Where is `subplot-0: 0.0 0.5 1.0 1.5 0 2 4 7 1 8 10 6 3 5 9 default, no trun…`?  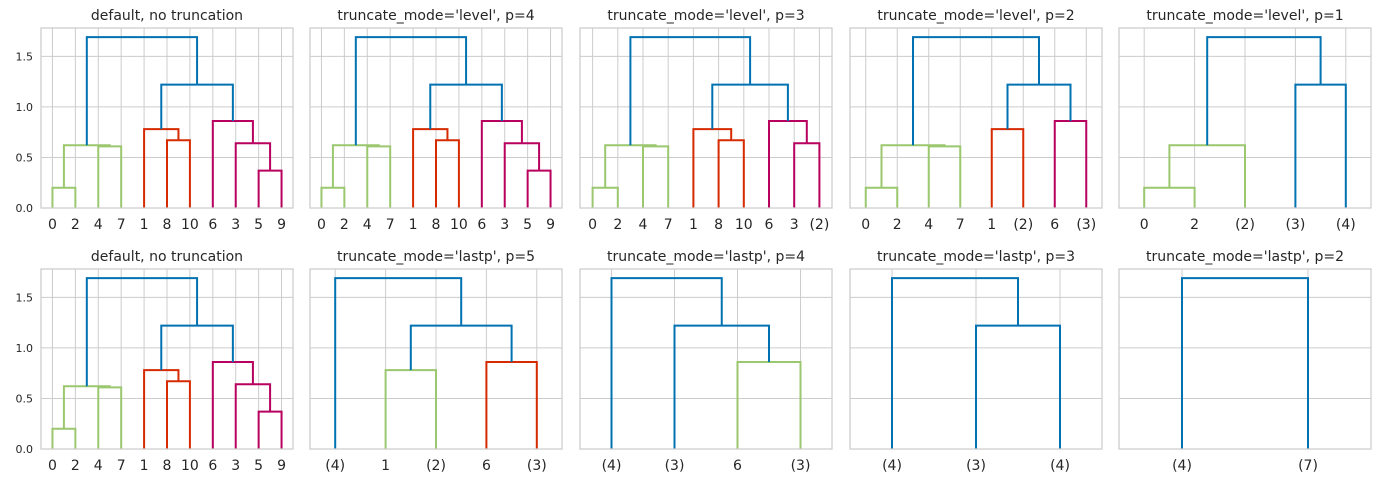
subplot-0: 0.0 0.5 1.0 1.5 0 2 4 7 1 8 10 6 3 5 9 default, no trun… is located at coordinates (155, 120).